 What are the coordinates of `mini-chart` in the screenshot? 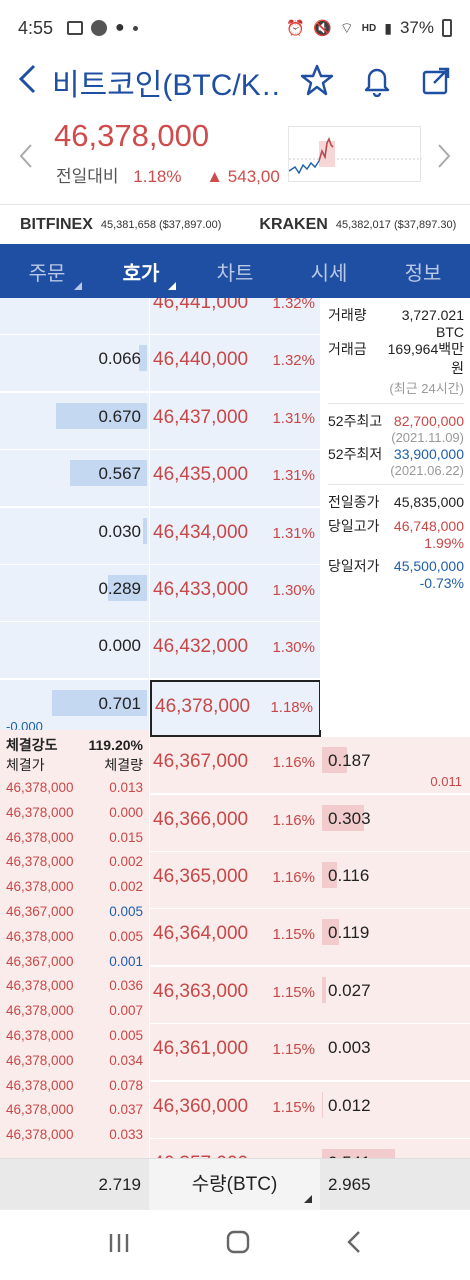 It's located at (355, 154).